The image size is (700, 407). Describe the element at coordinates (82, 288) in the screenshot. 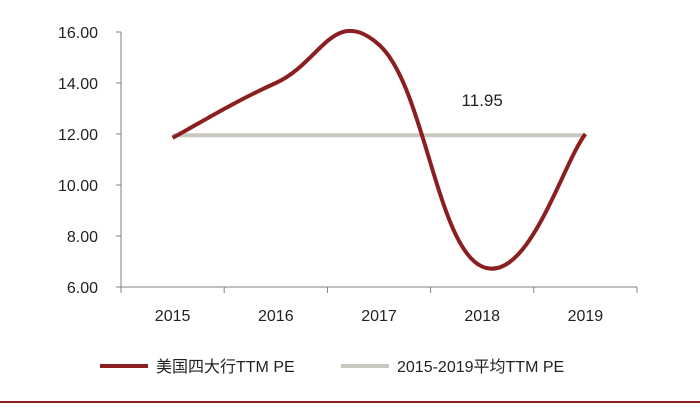

I see `y-tick-label: 6.00` at that location.